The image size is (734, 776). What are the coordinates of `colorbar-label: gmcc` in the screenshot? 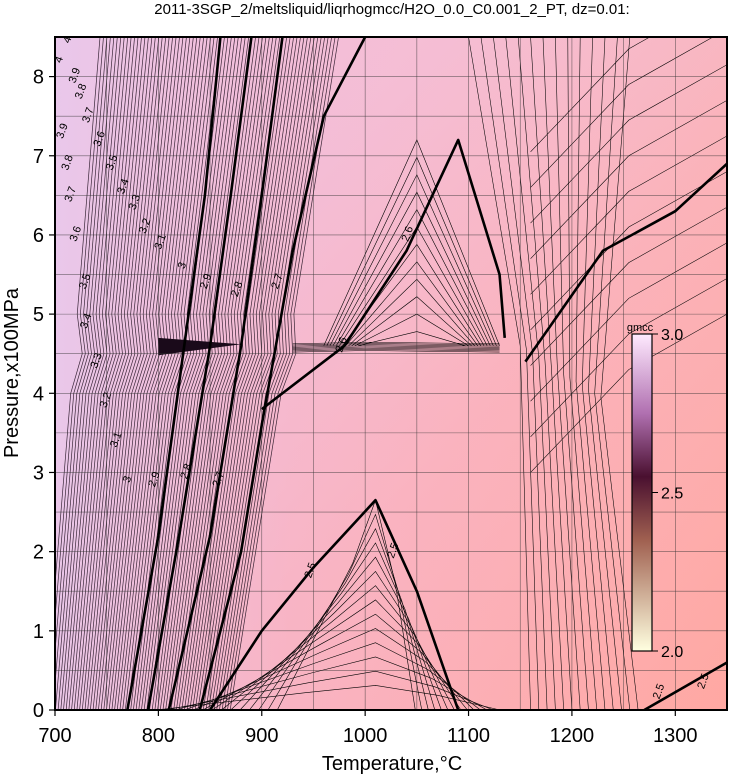 It's located at (640, 328).